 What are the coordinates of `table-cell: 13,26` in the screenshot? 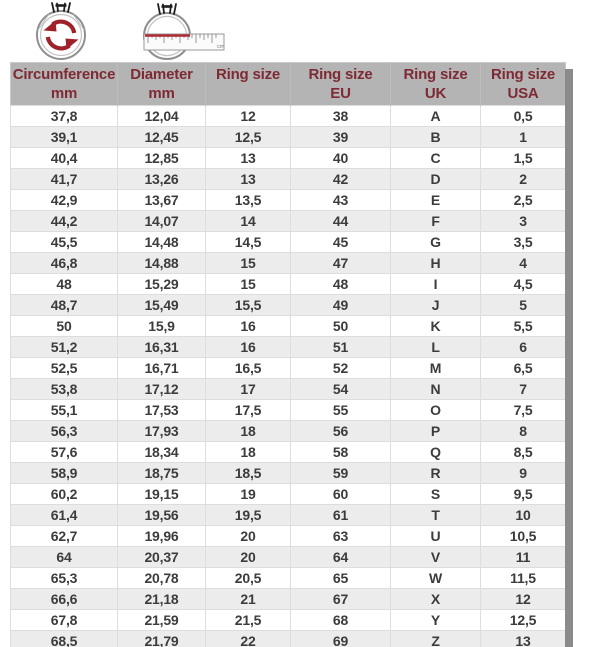 It's located at (161, 179).